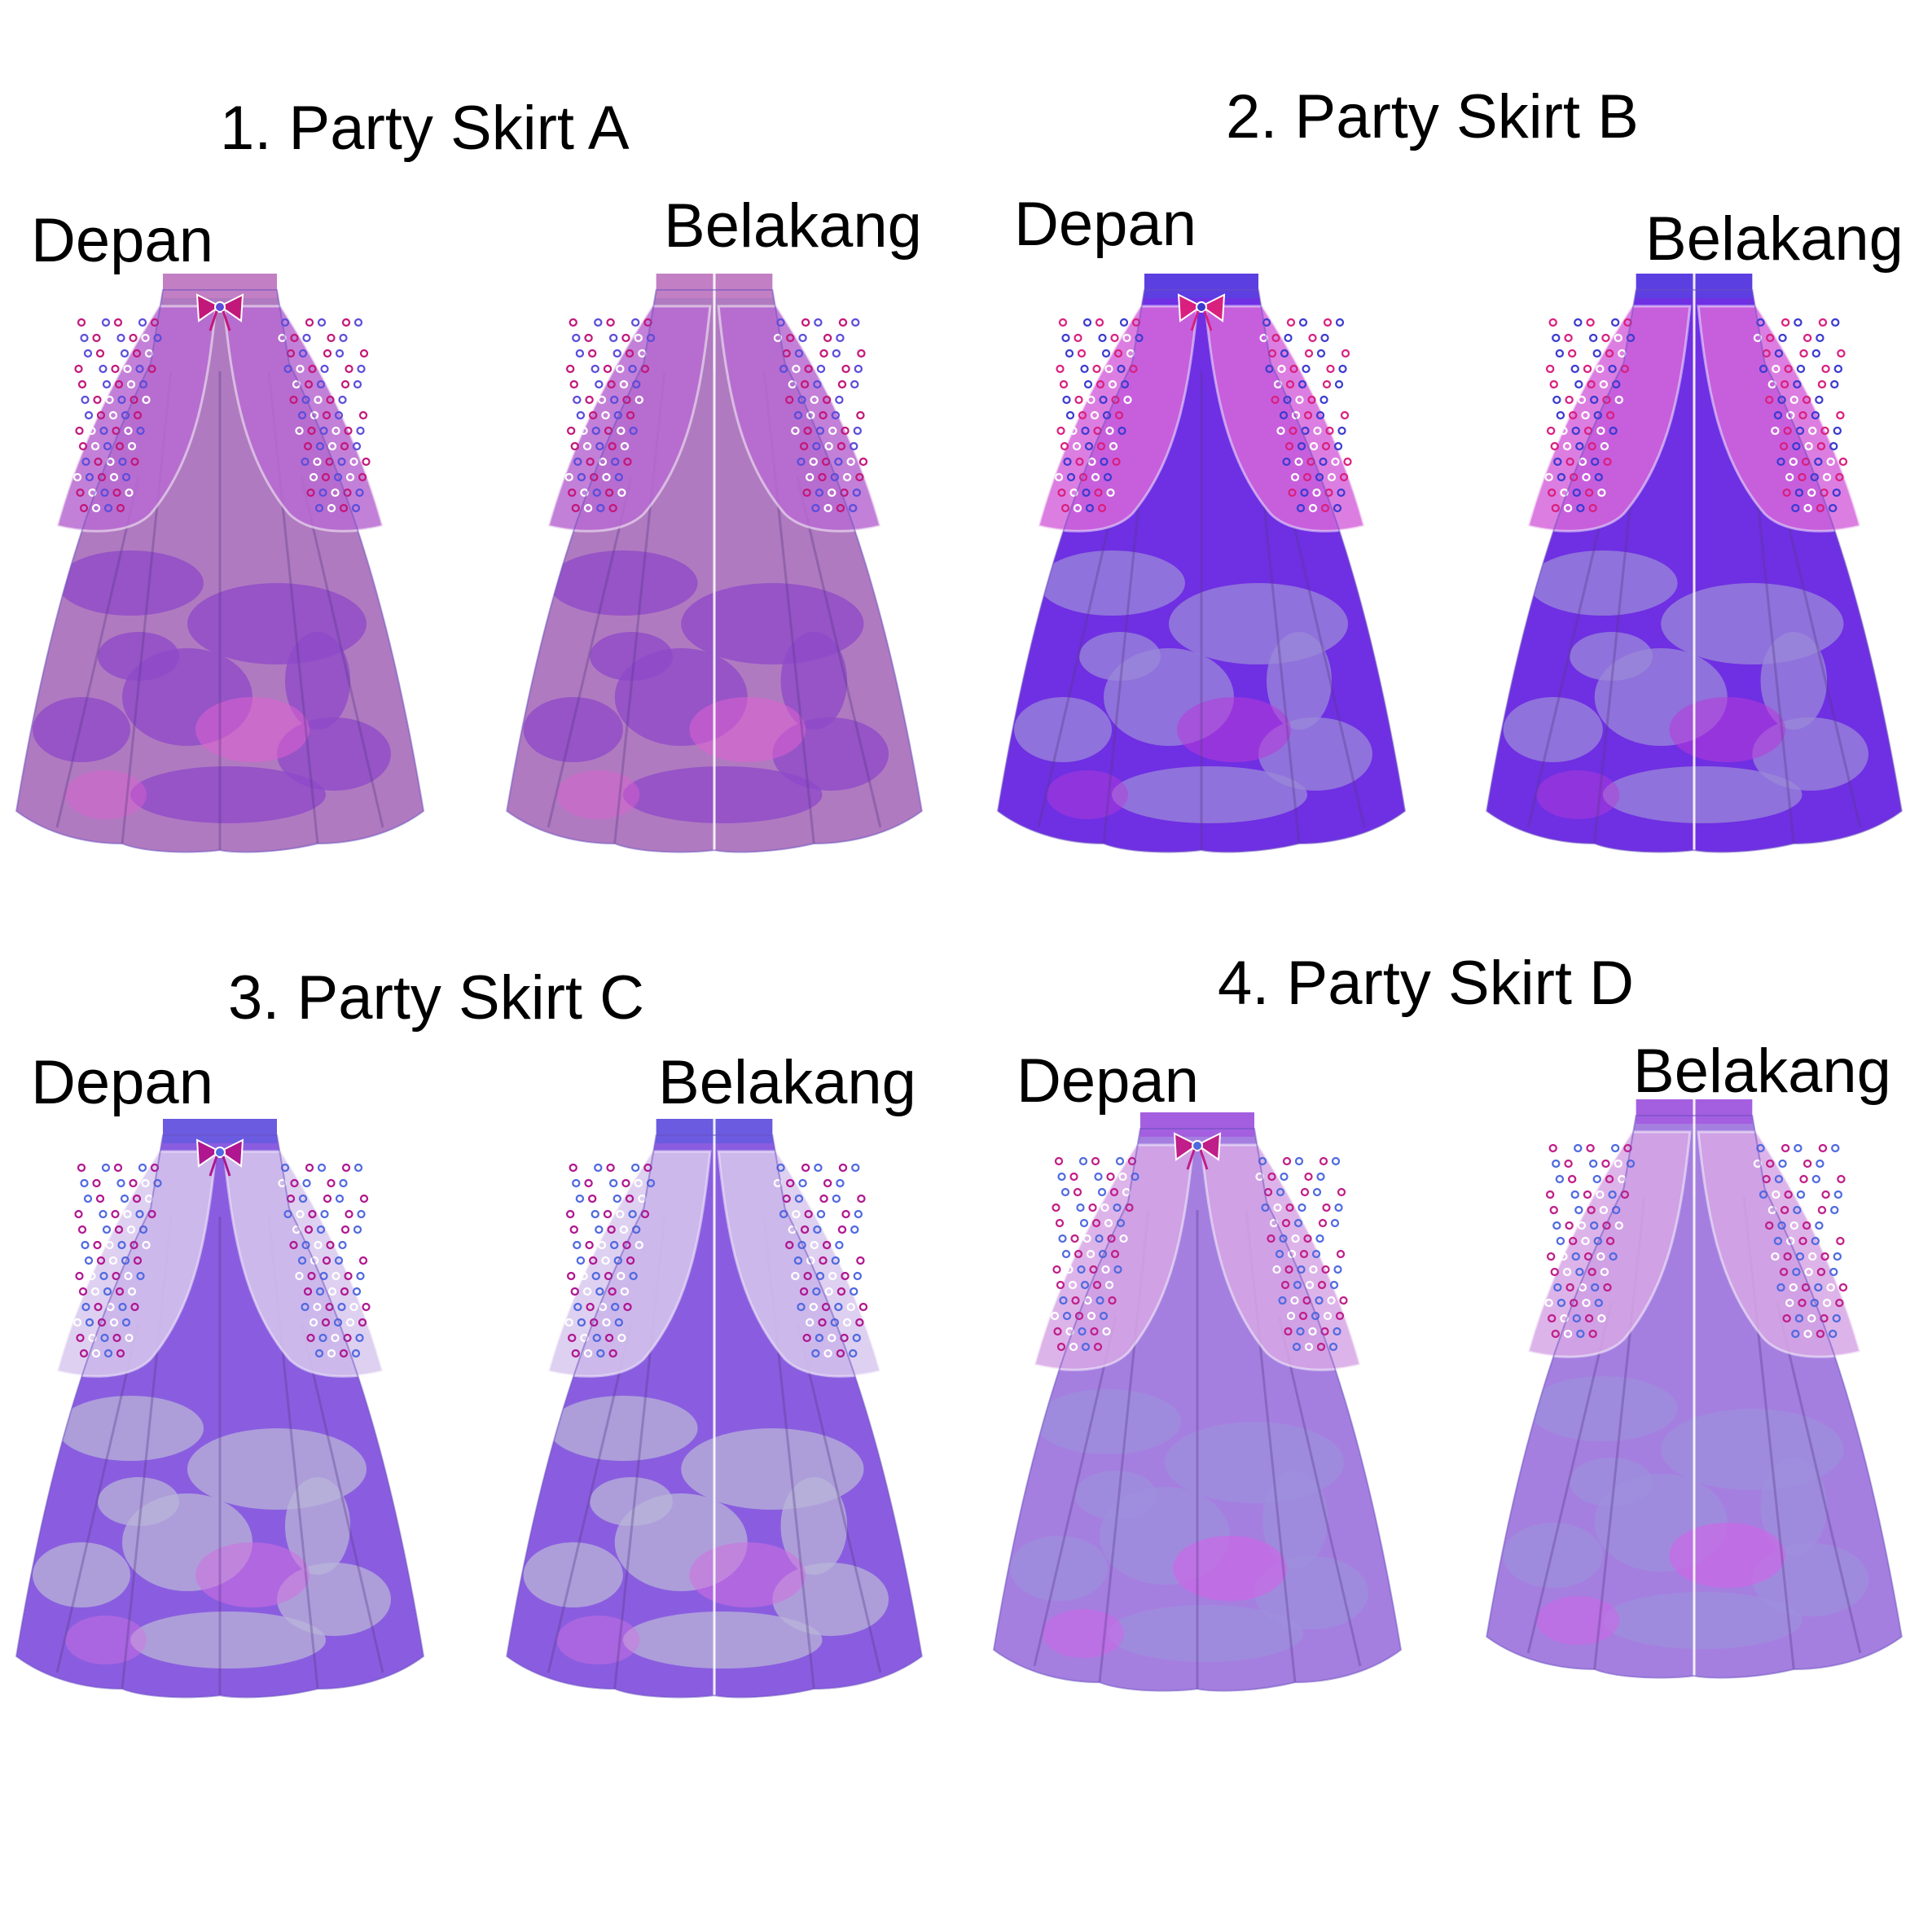  I want to click on skirt-d-back-illustration, so click(1694, 1397).